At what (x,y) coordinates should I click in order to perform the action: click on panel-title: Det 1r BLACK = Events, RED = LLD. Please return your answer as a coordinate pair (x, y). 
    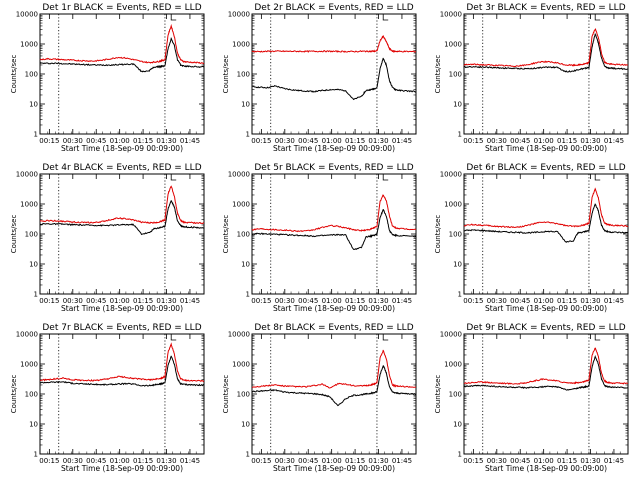
    Looking at the image, I should click on (121, 8).